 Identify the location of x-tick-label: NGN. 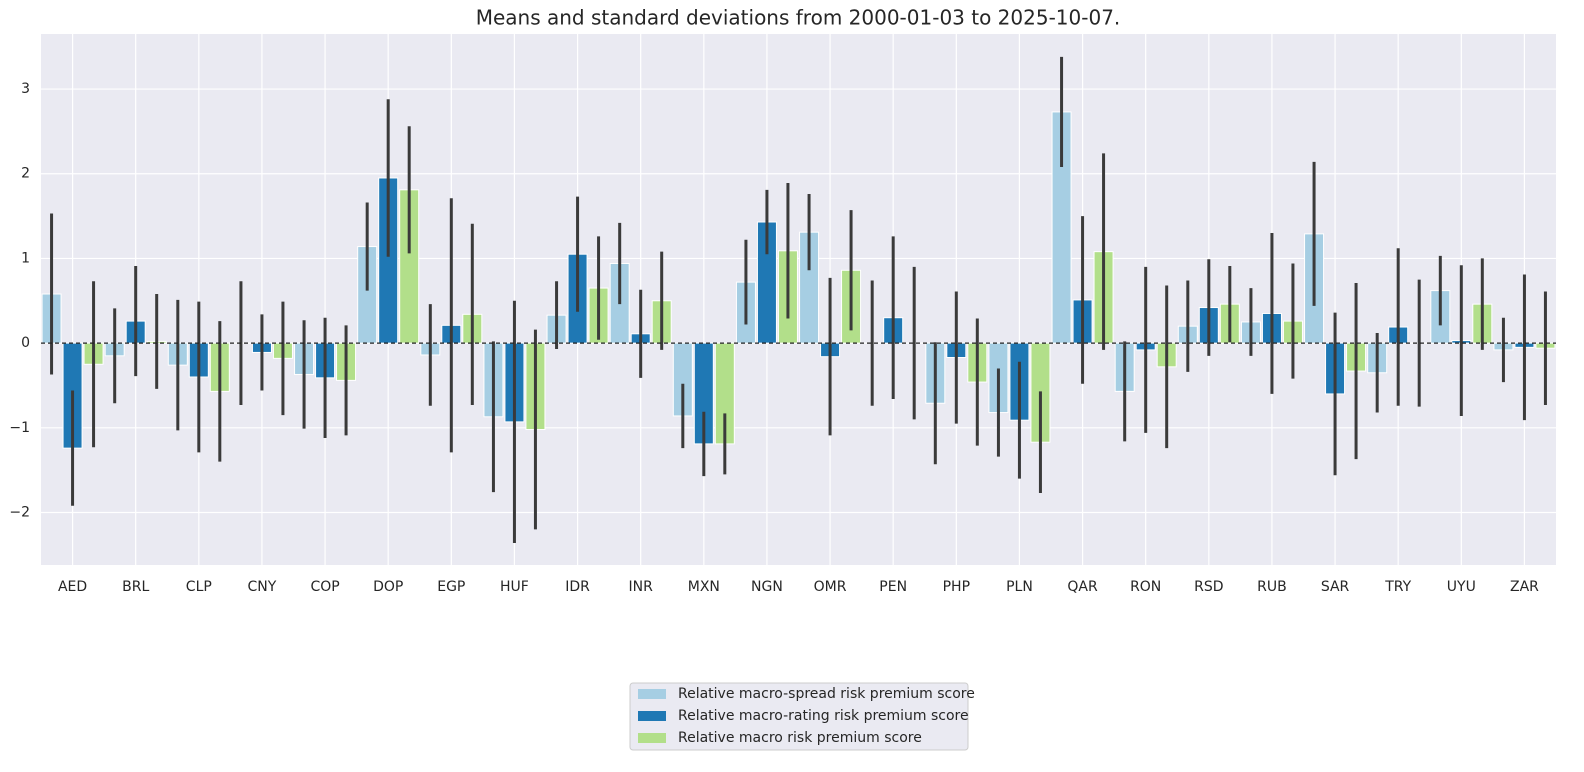
(767, 587).